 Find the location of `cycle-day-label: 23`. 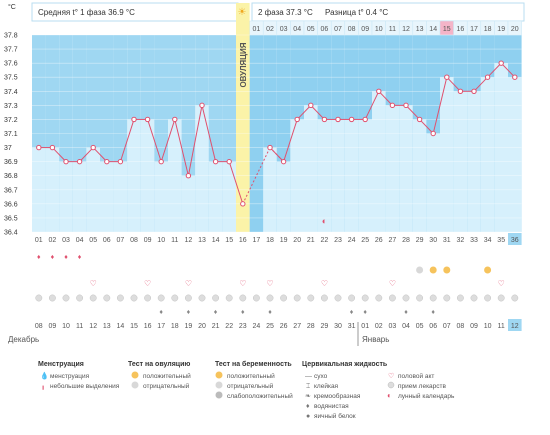

cycle-day-label: 23 is located at coordinates (338, 240).